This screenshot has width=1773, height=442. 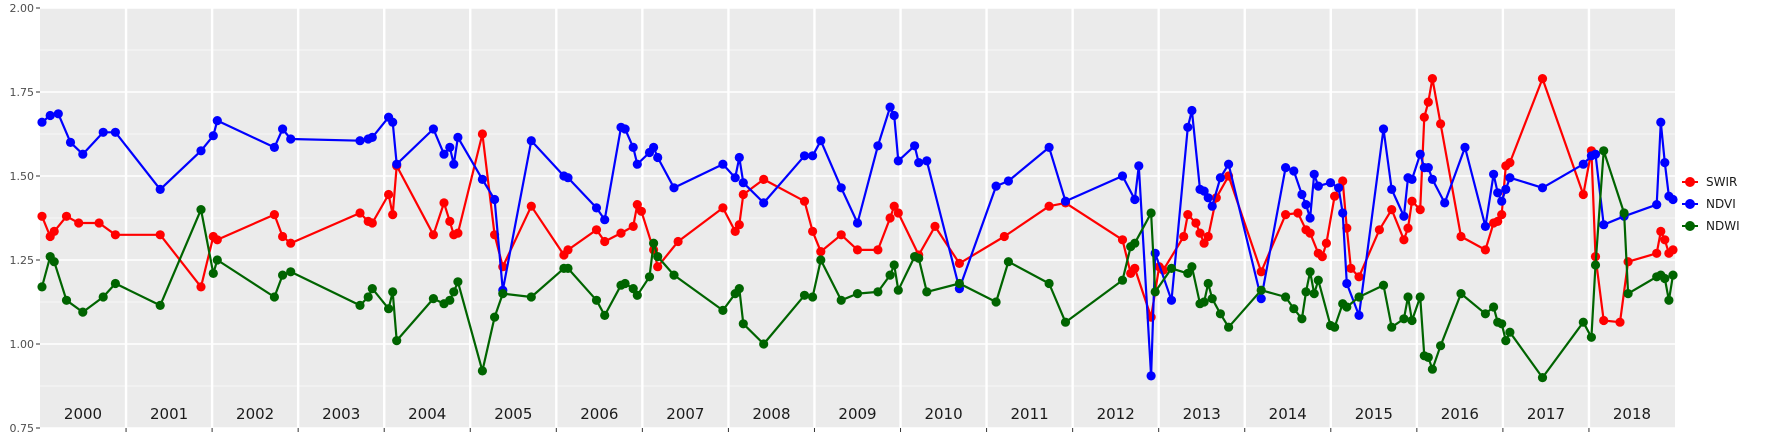 What do you see at coordinates (255, 414) in the screenshot?
I see `year-label: 2002` at bounding box center [255, 414].